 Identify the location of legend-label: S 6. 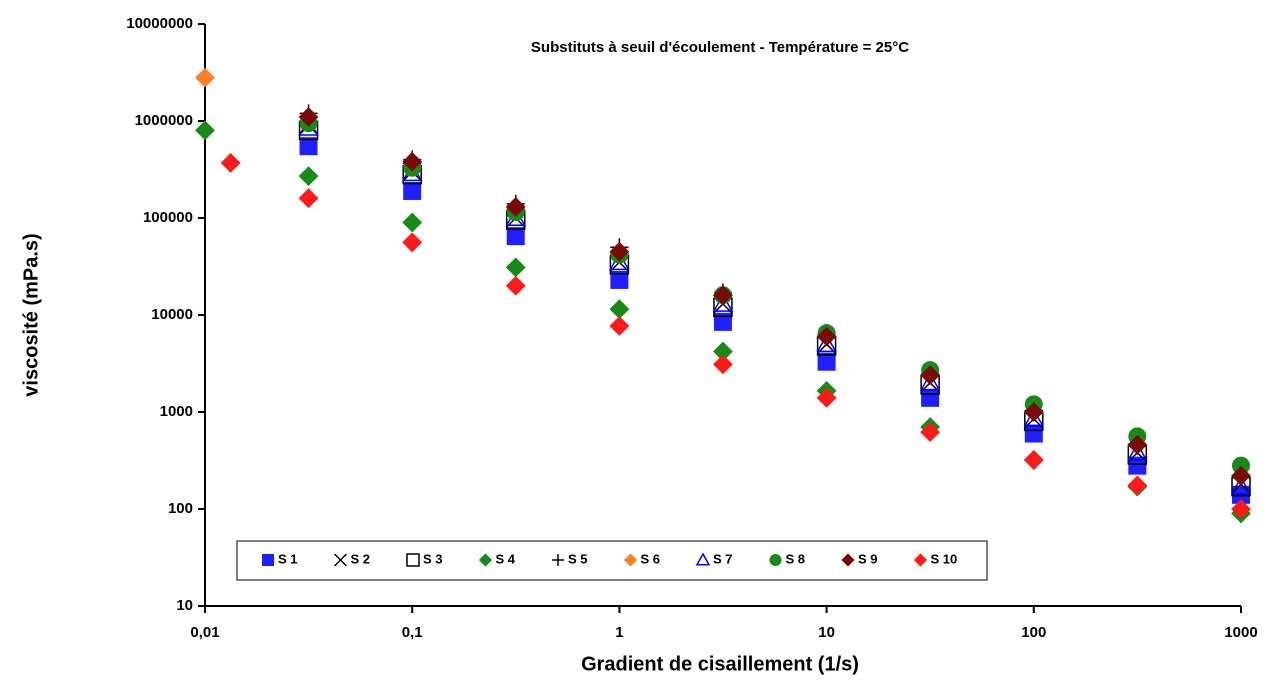
(651, 558).